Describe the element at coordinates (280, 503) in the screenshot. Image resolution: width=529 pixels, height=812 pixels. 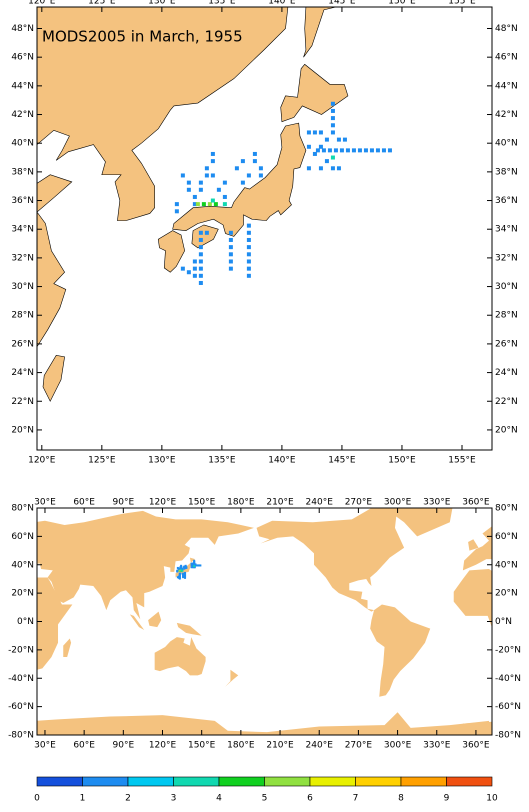
I see `x-tick-label: 210°E` at that location.